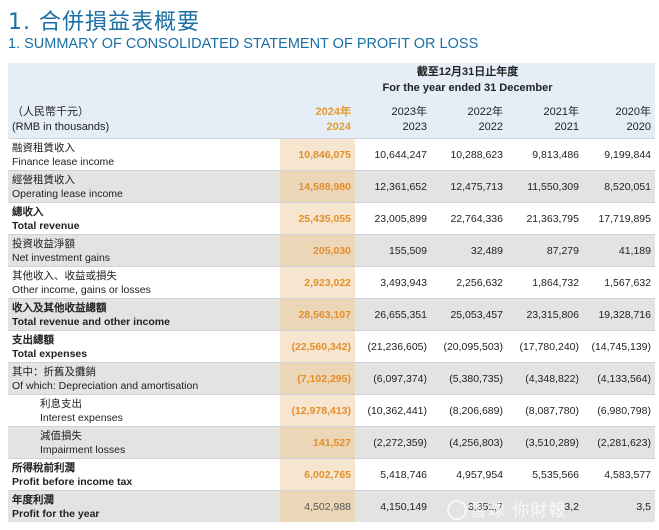 Image resolution: width=659 pixels, height=530 pixels. Describe the element at coordinates (317, 250) in the screenshot. I see `value-2024: 205,030` at that location.